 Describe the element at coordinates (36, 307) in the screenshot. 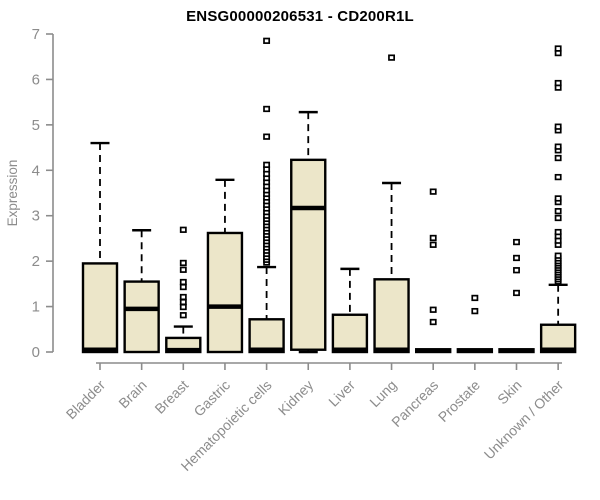

I see `y-tick-label-1: 1` at that location.